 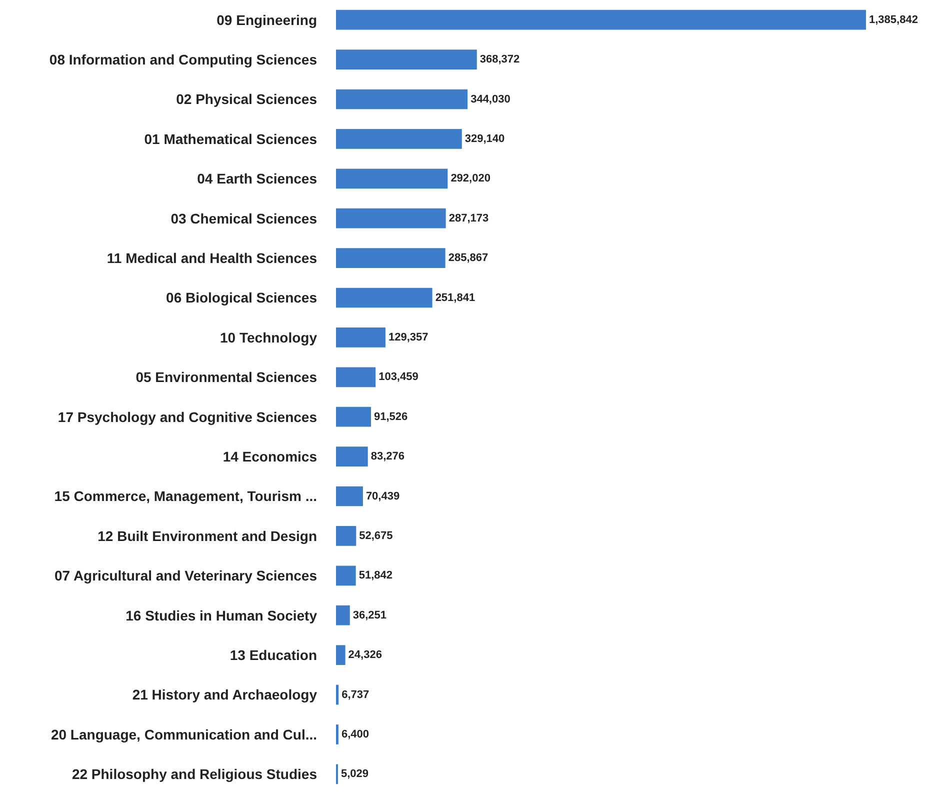 I want to click on y-tick-label: 14 Economics, so click(x=270, y=456).